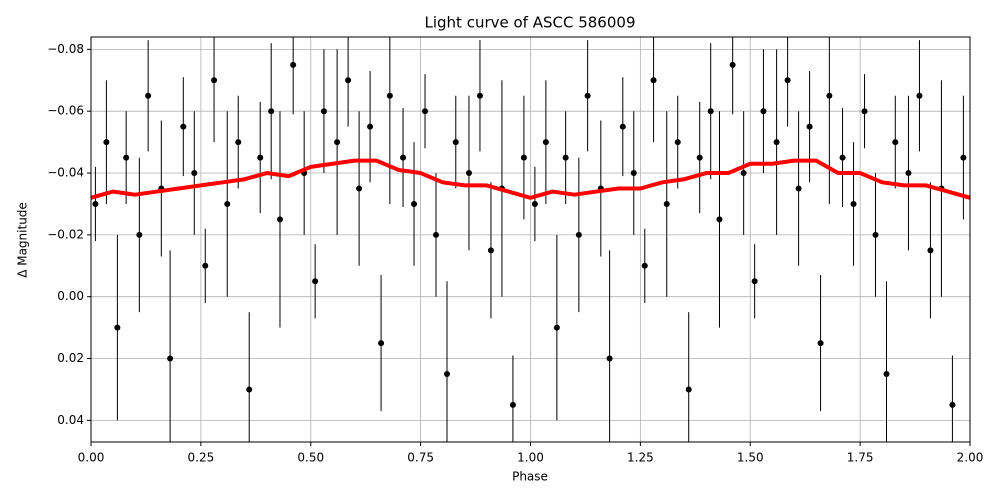 This screenshot has height=504, width=1000. What do you see at coordinates (310, 458) in the screenshot?
I see `x-tick-label: 0.50` at bounding box center [310, 458].